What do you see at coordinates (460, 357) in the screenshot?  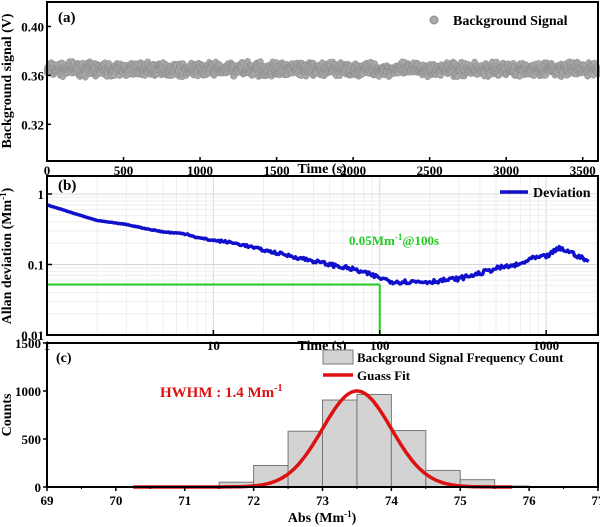 I see `legend-label-frequency-count: Background Signal Frequency Count` at bounding box center [460, 357].